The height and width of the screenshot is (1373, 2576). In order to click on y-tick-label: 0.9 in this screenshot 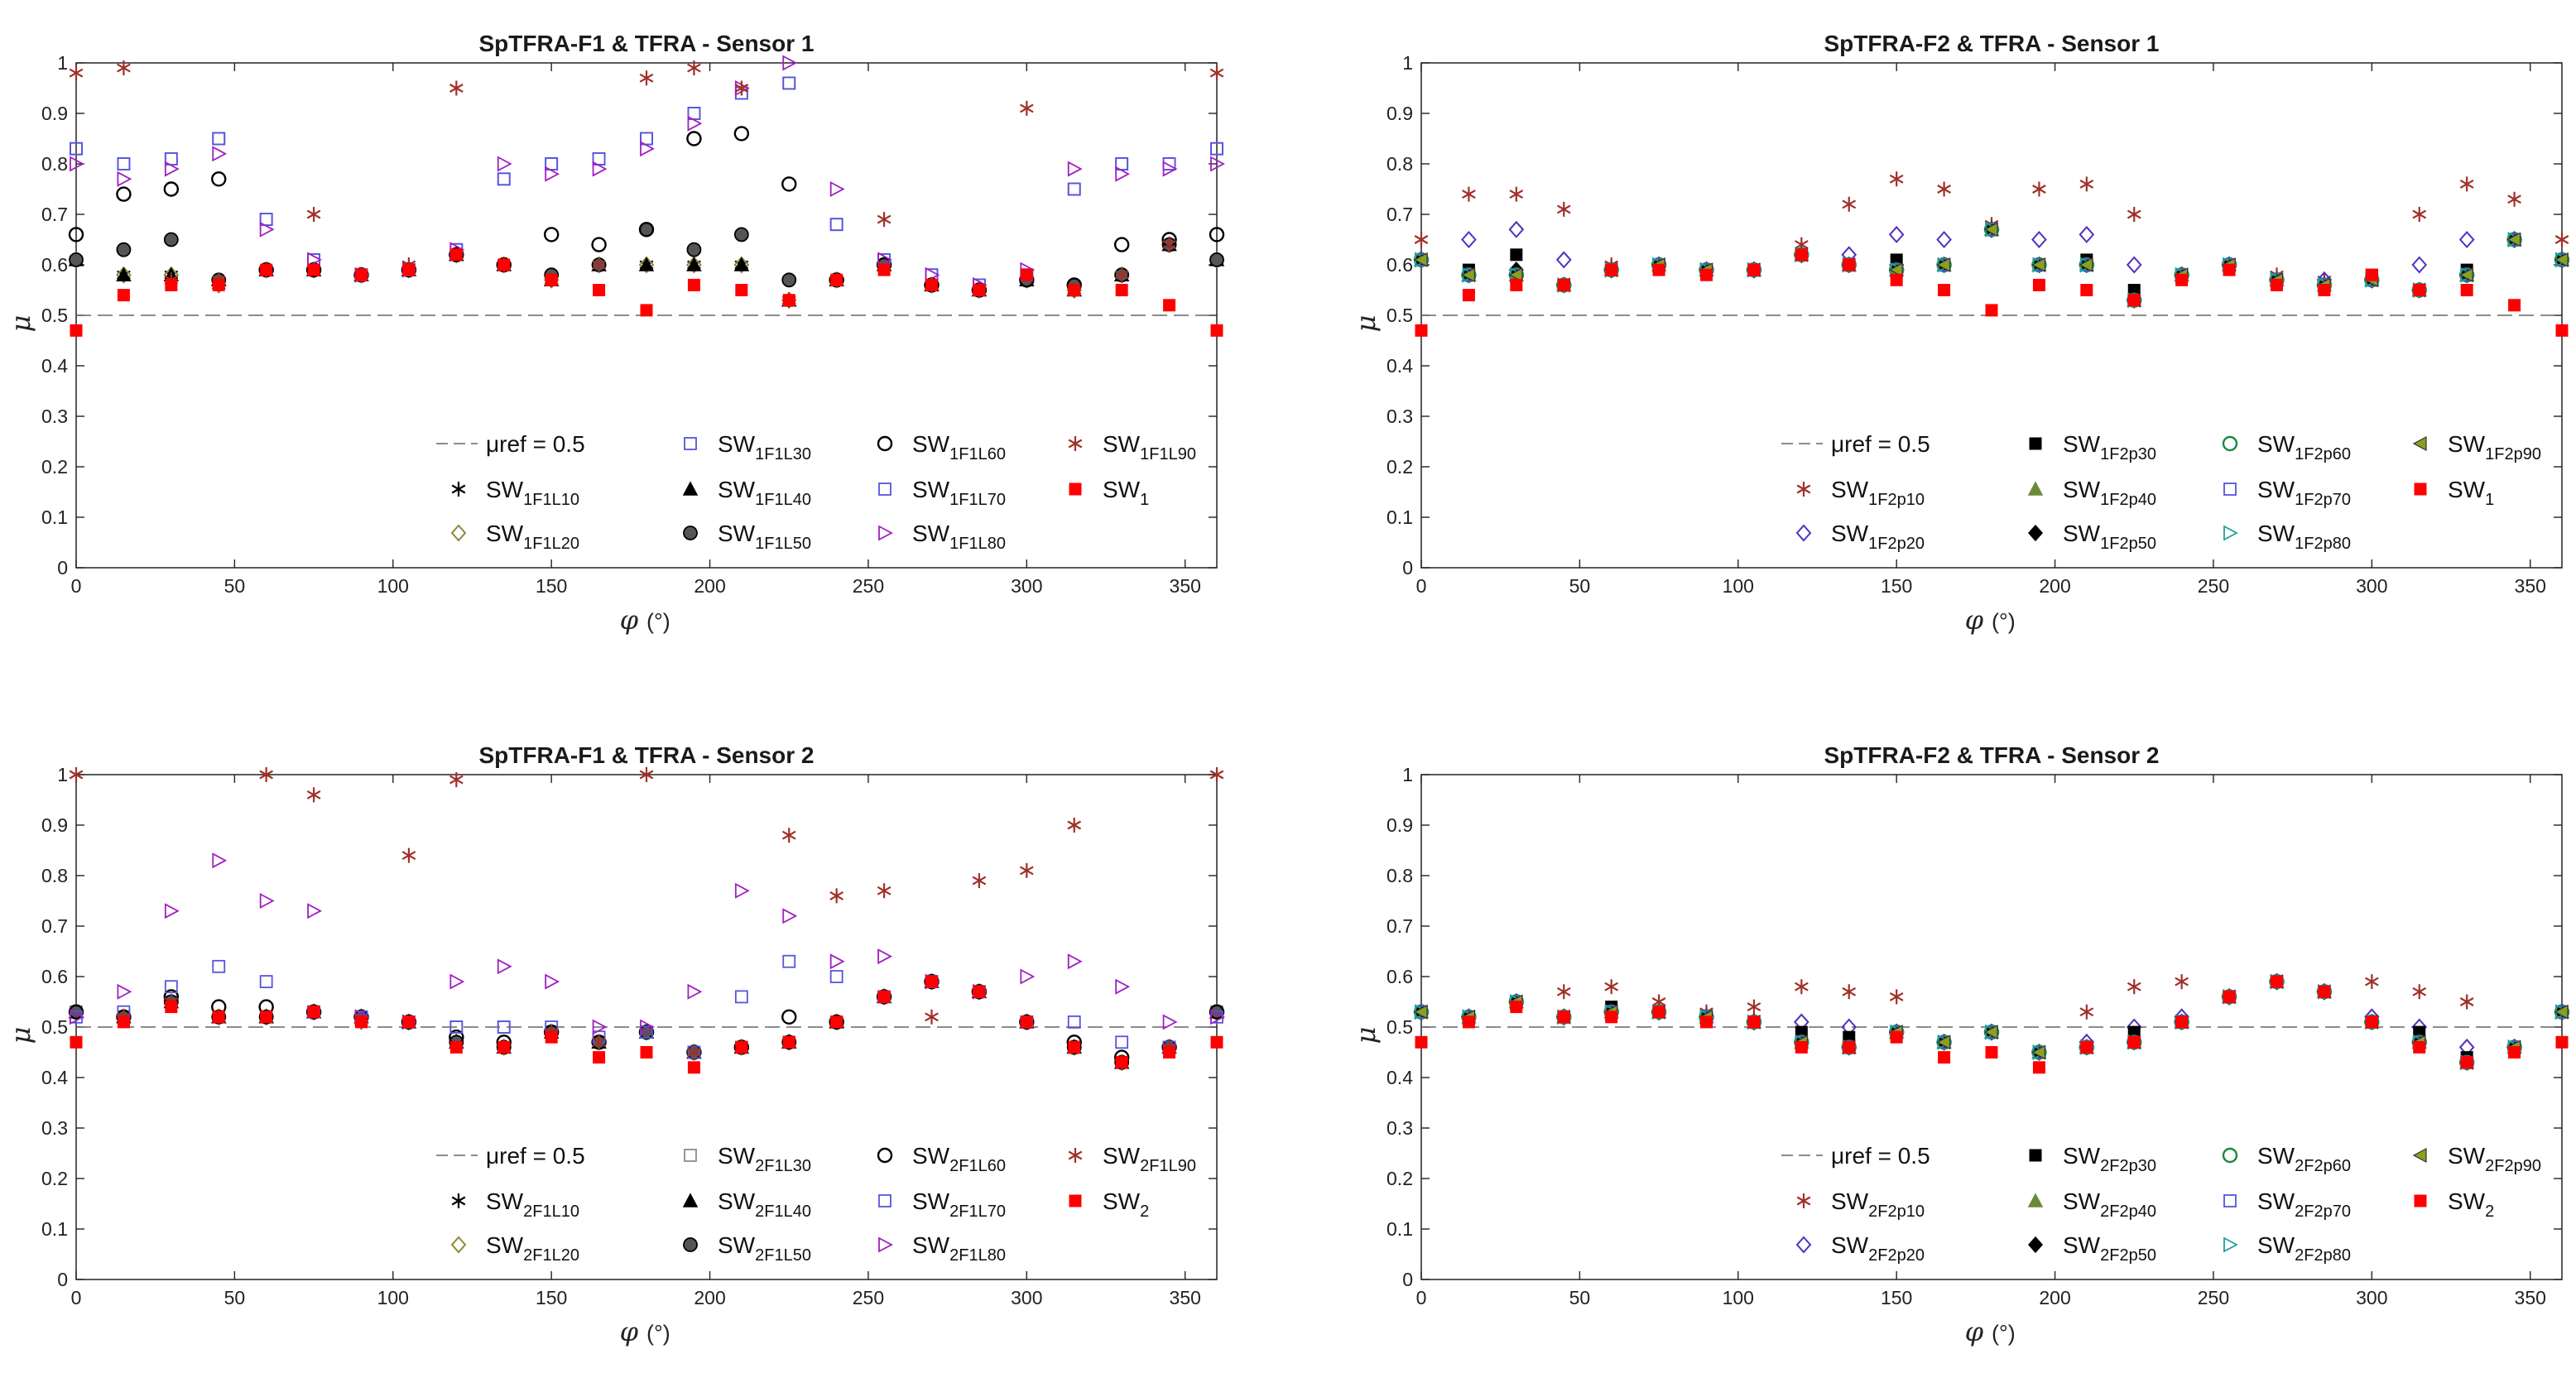, I will do `click(1400, 825)`.